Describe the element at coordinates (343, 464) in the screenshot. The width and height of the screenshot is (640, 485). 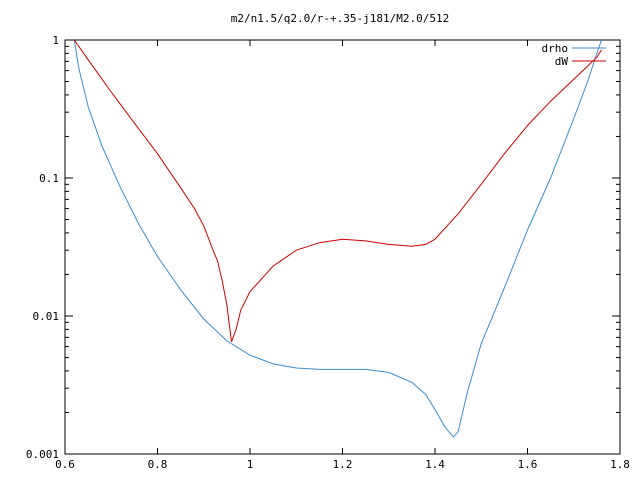
I see `x-tick-label: 1.2` at that location.